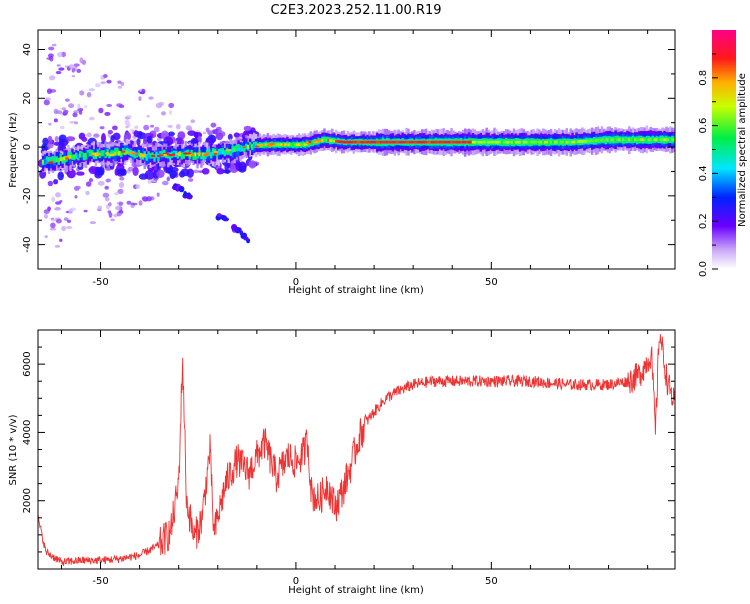 The height and width of the screenshot is (604, 750). What do you see at coordinates (703, 78) in the screenshot?
I see `colorbar-tick-label: 0.8` at bounding box center [703, 78].